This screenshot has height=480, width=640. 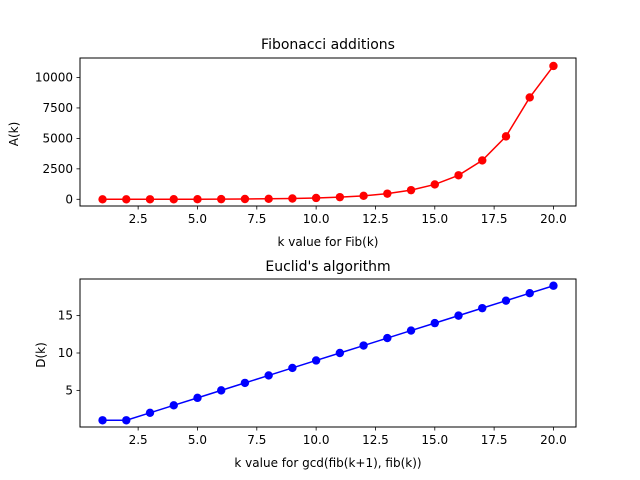 I want to click on y-tick-label: 5000, so click(x=57, y=138).